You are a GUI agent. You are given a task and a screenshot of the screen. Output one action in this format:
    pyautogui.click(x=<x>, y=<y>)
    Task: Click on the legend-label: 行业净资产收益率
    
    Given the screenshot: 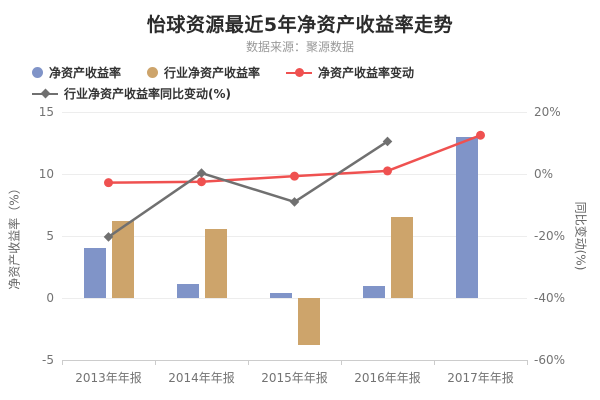 What is the action you would take?
    pyautogui.click(x=212, y=73)
    